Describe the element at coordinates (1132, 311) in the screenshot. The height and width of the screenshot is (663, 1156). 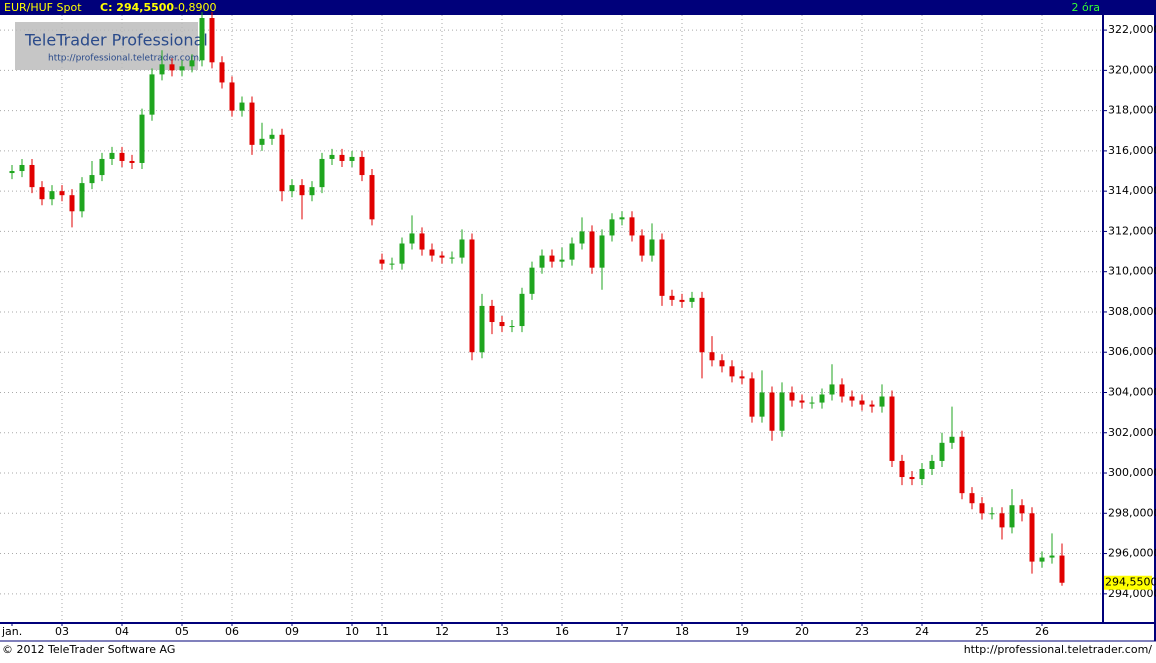
I see `y-tick-label: 308,0000` at that location.